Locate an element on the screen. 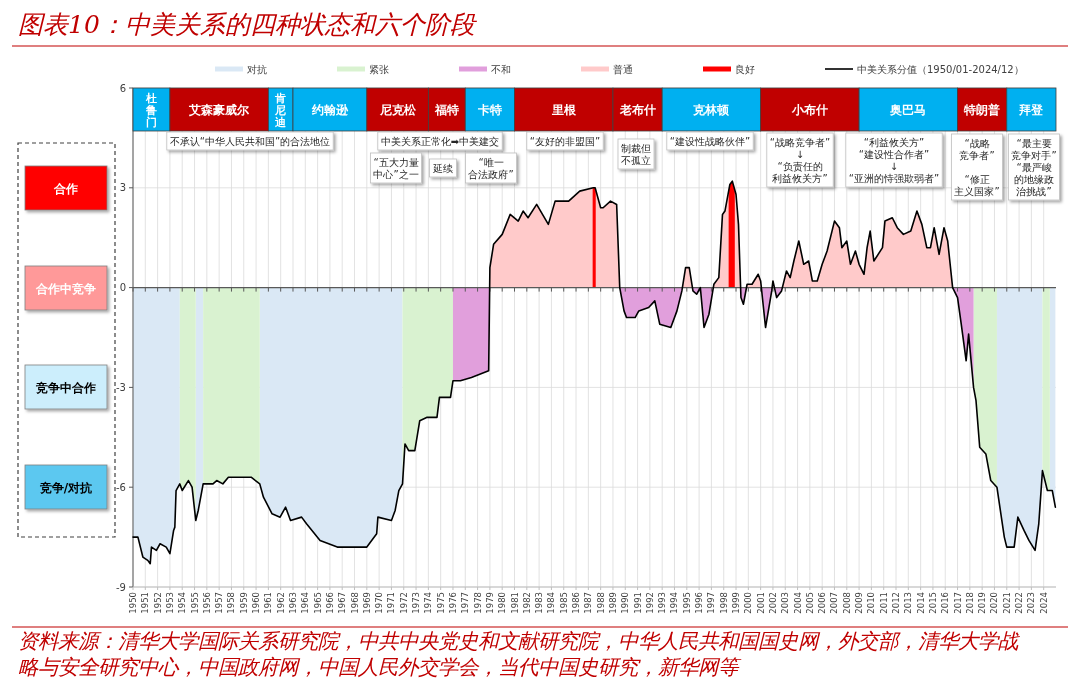 Image resolution: width=1080 pixels, height=685 pixels. band-label: 尼克松 is located at coordinates (397, 110).